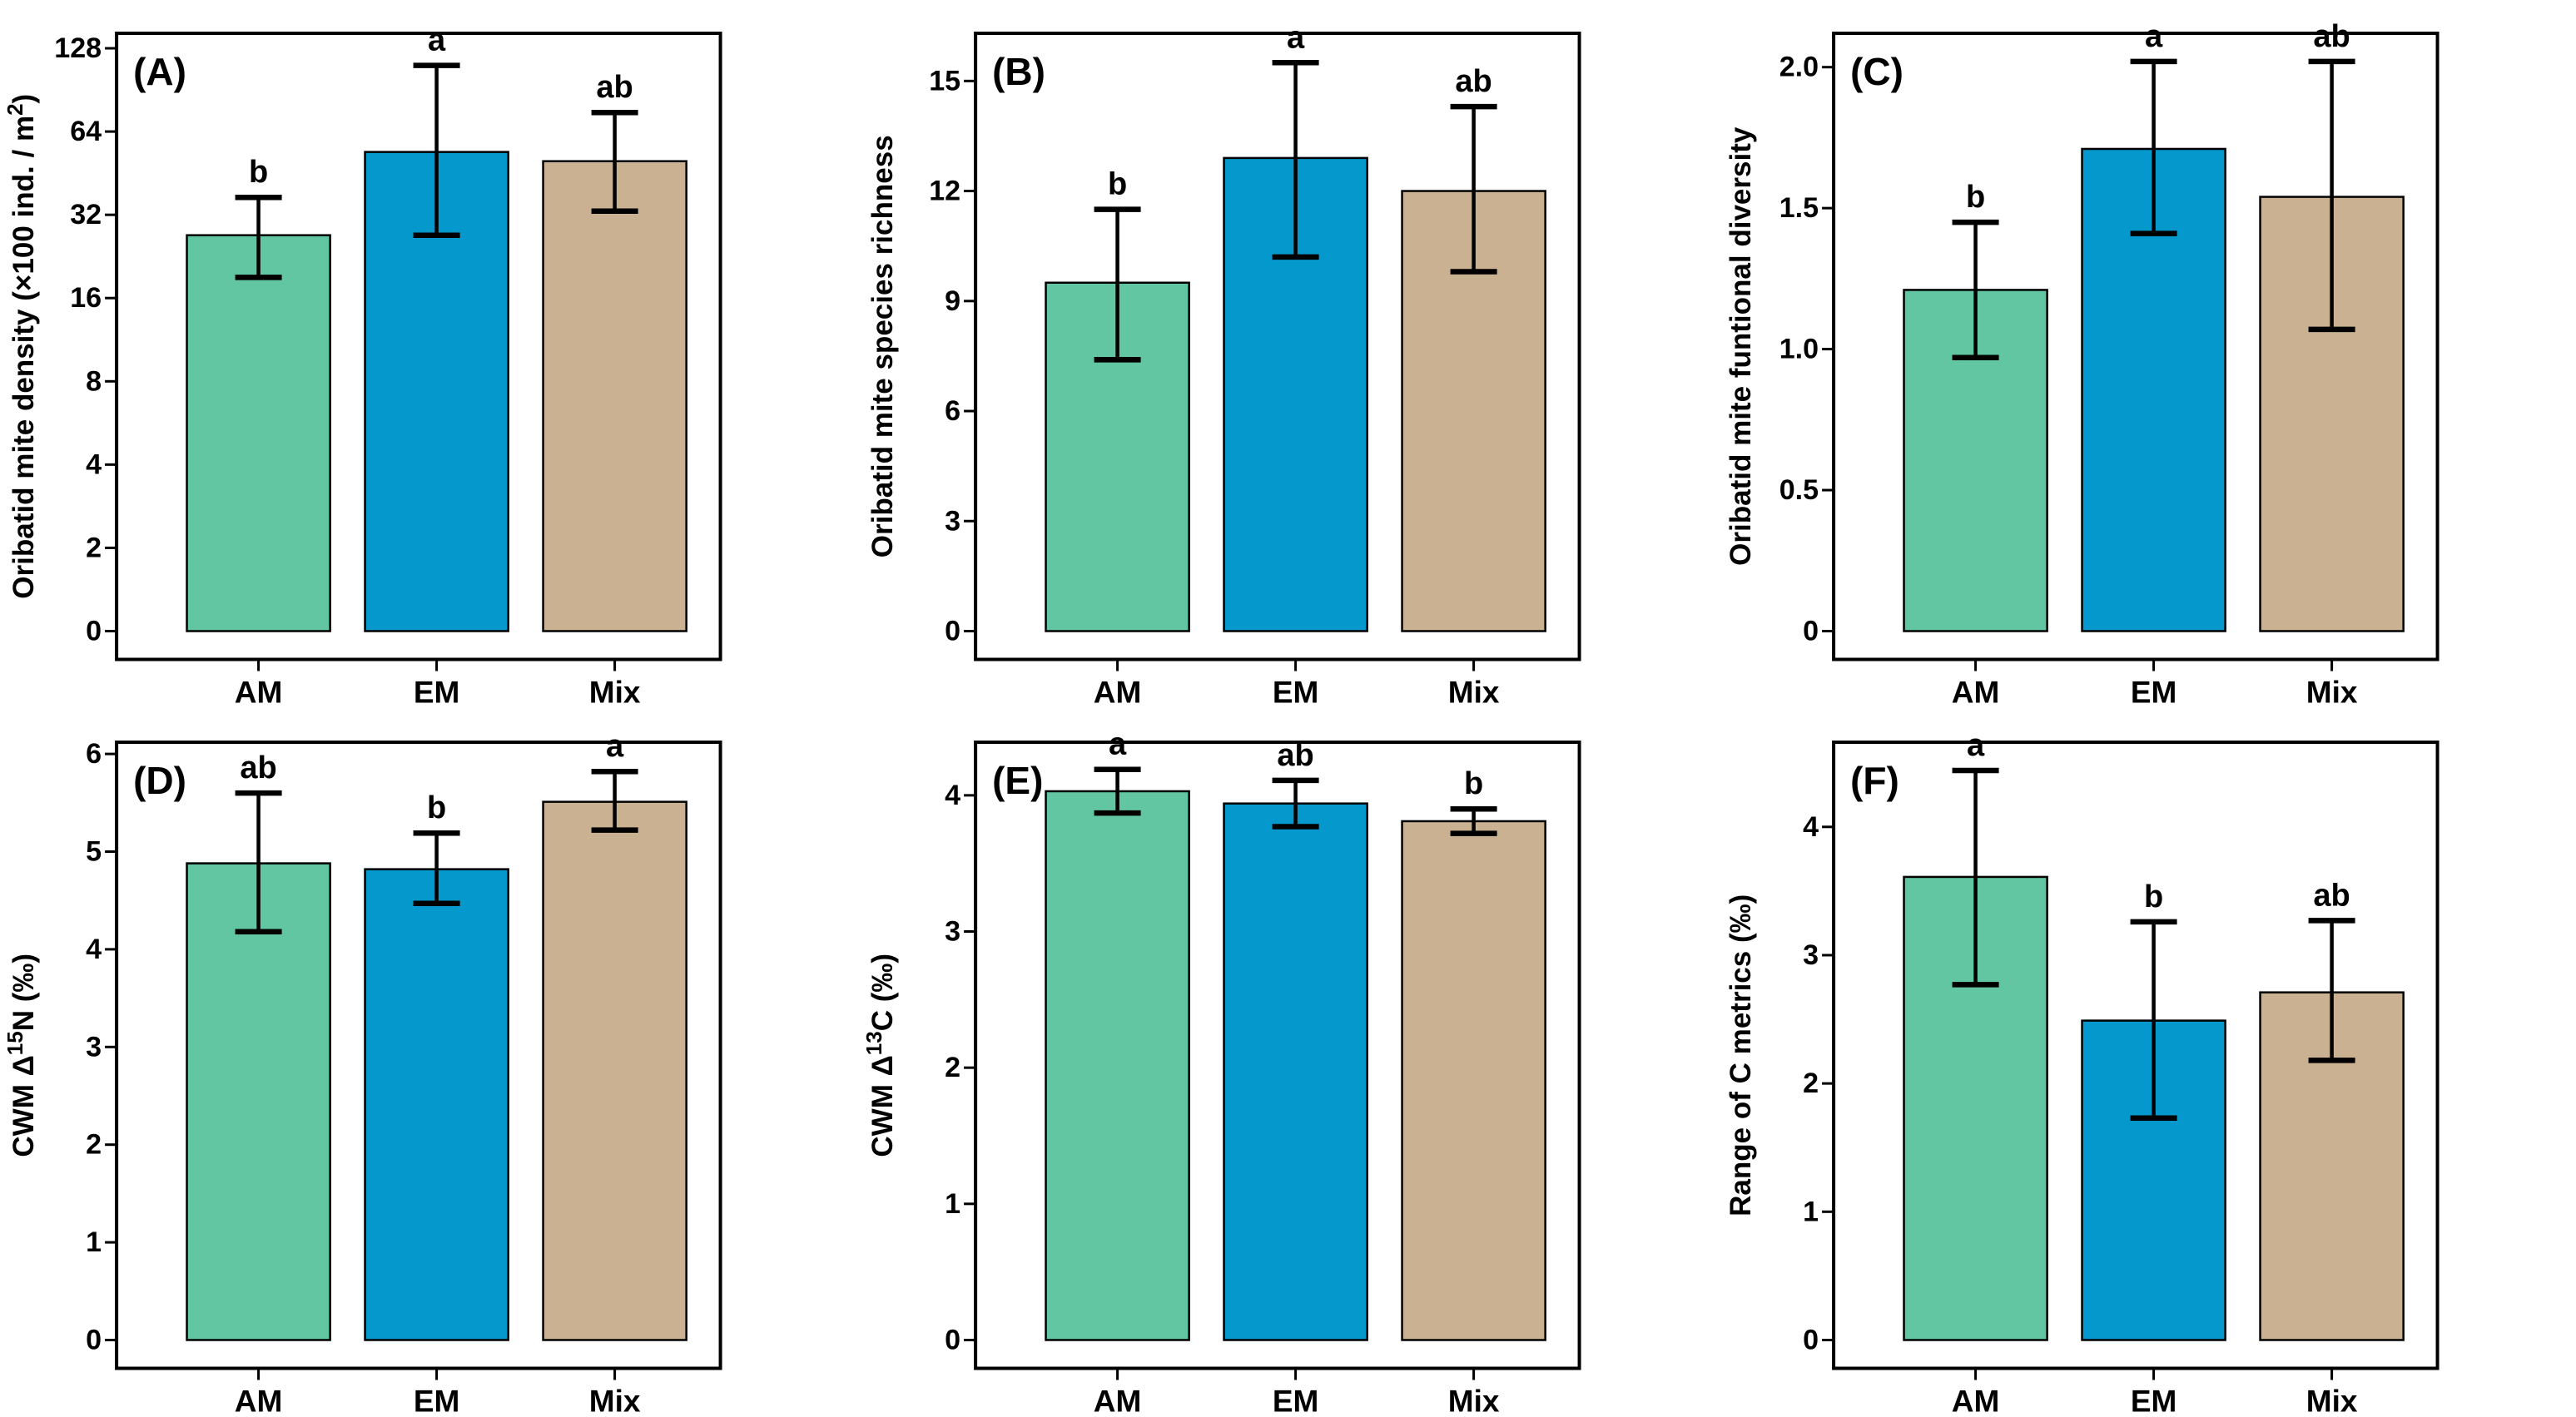  Describe the element at coordinates (1741, 1055) in the screenshot. I see `y-axis-title: Range of C metrics (‰)` at that location.